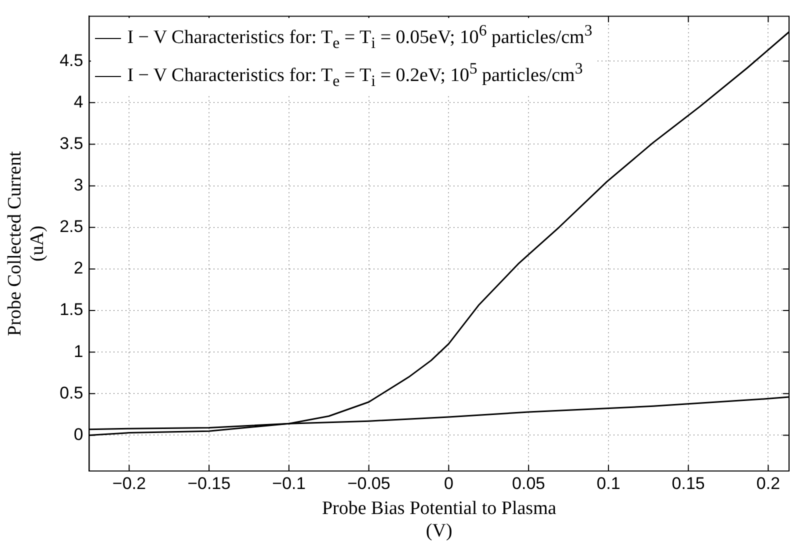 This screenshot has width=790, height=547. Describe the element at coordinates (209, 483) in the screenshot. I see `x-tick-label: −0.15` at that location.